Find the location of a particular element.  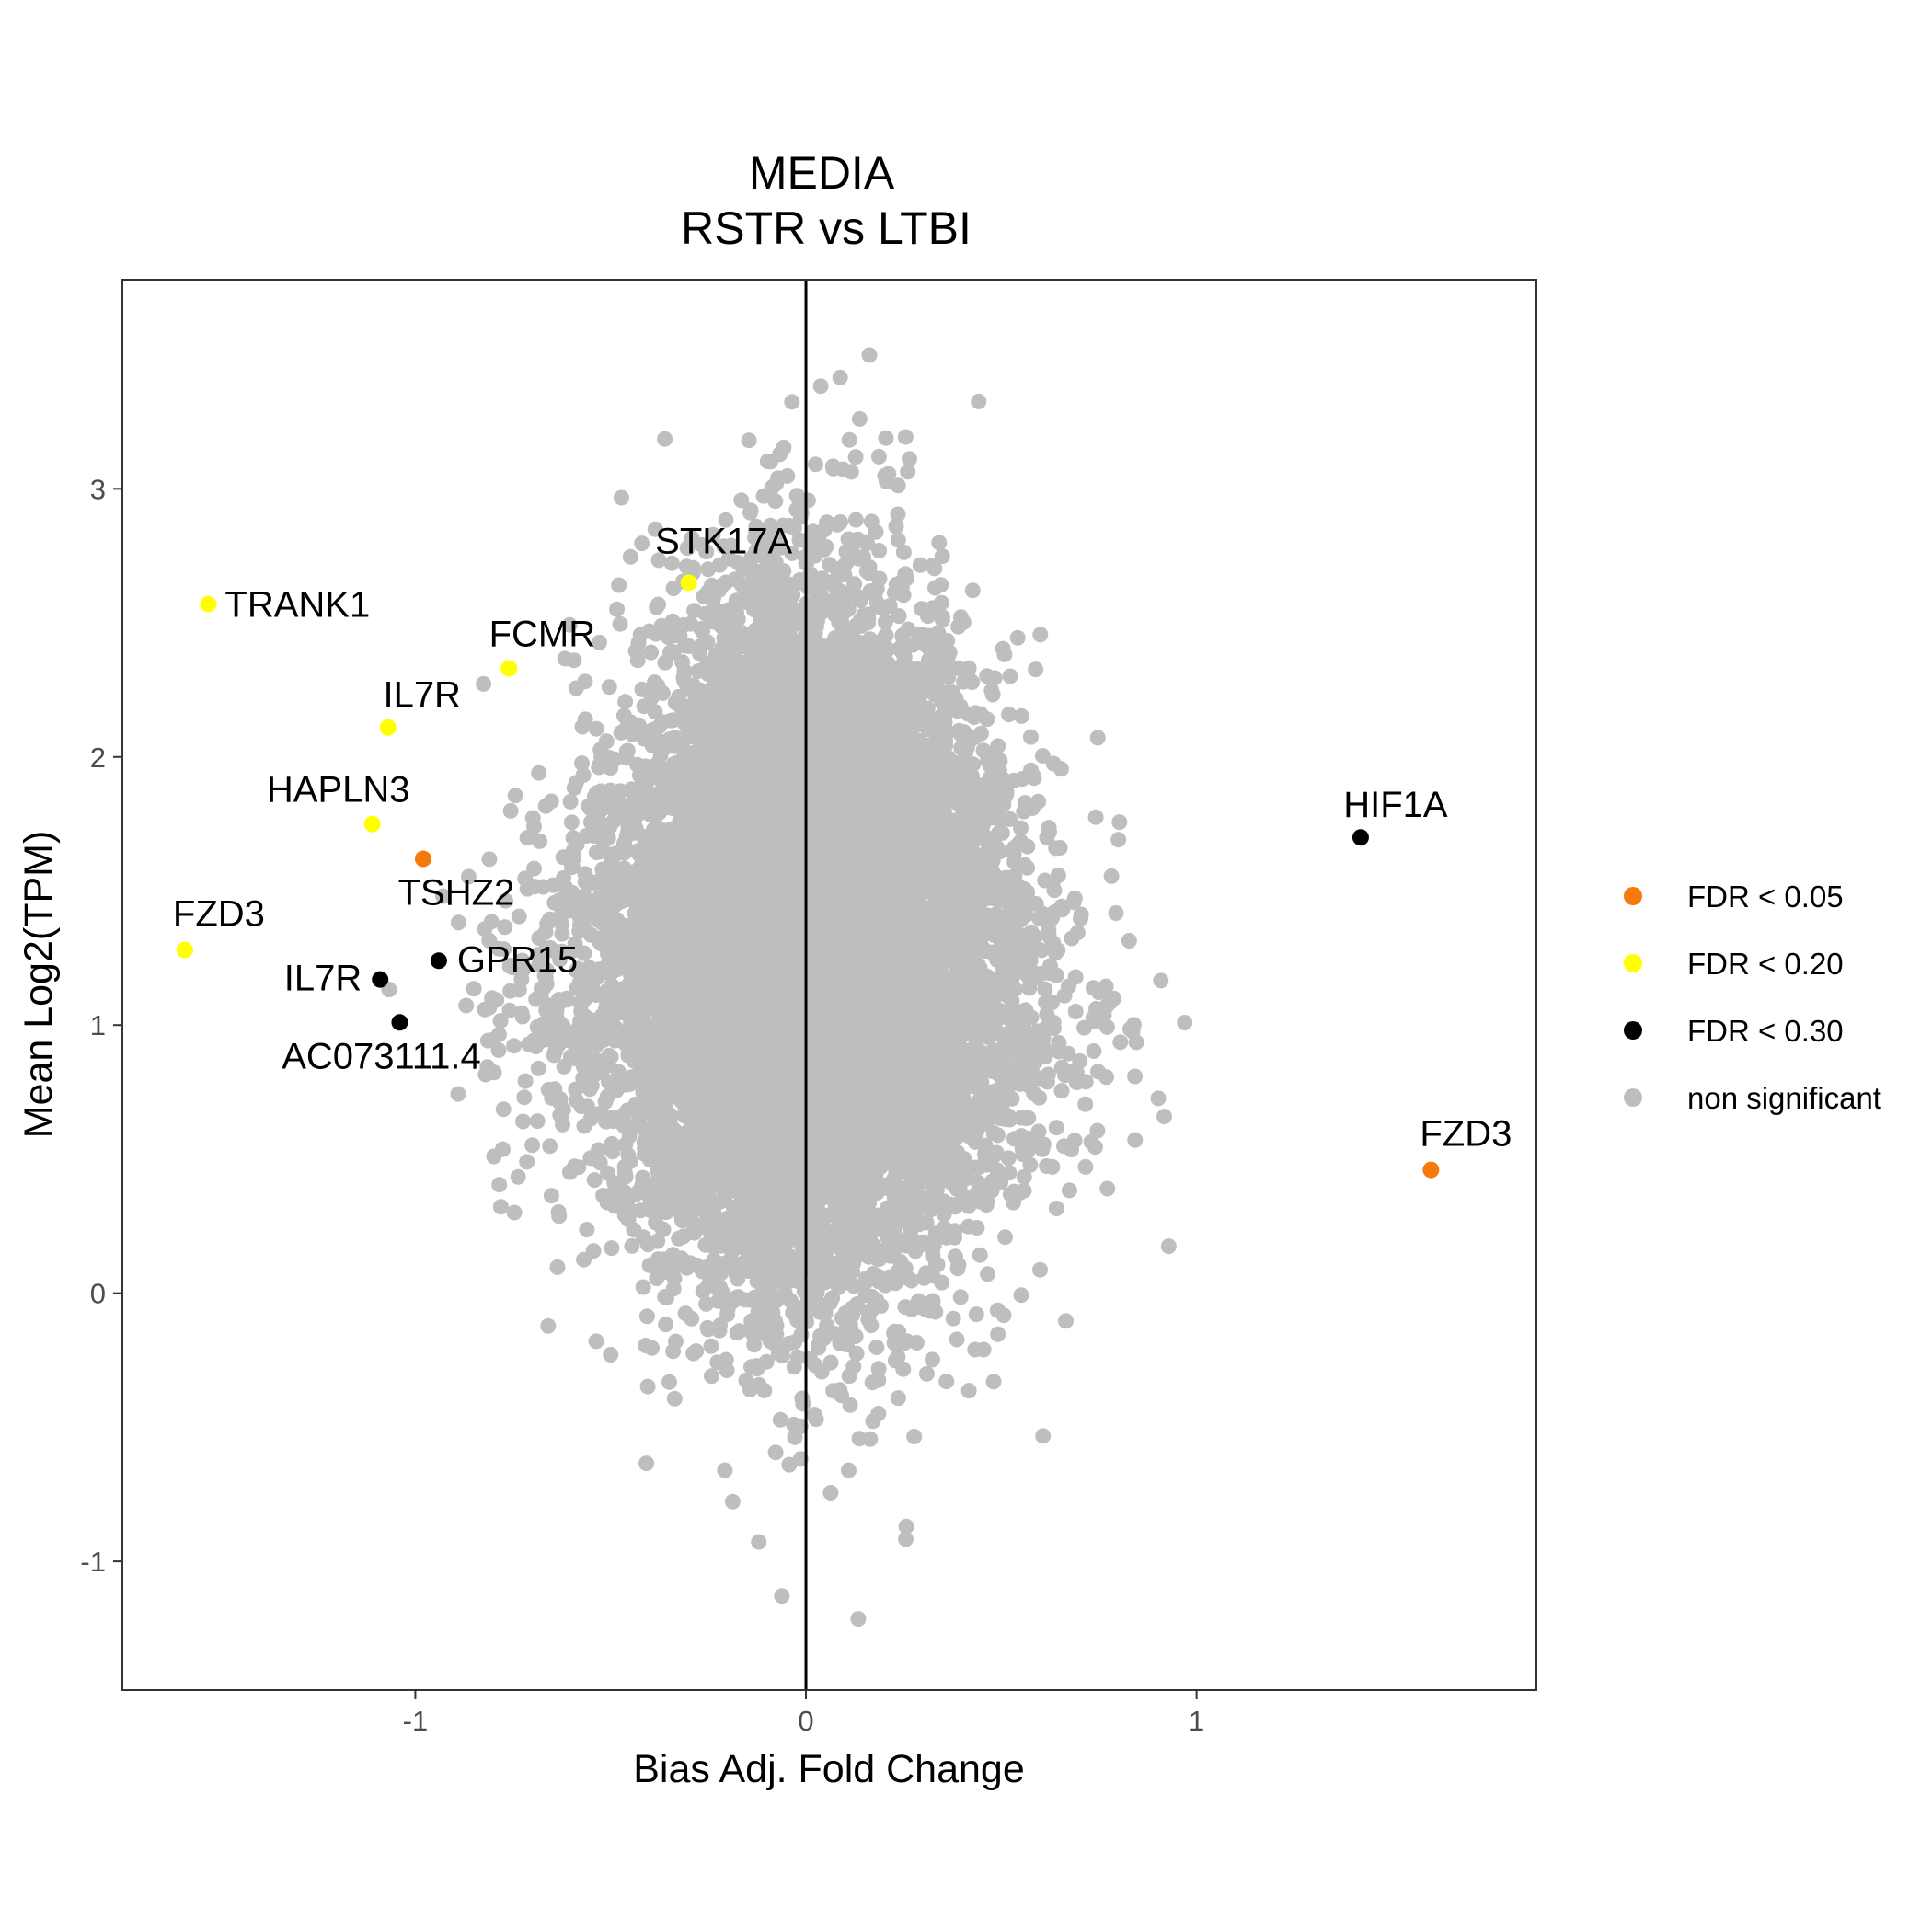

y-tick-label: 1 is located at coordinates (98, 1025).